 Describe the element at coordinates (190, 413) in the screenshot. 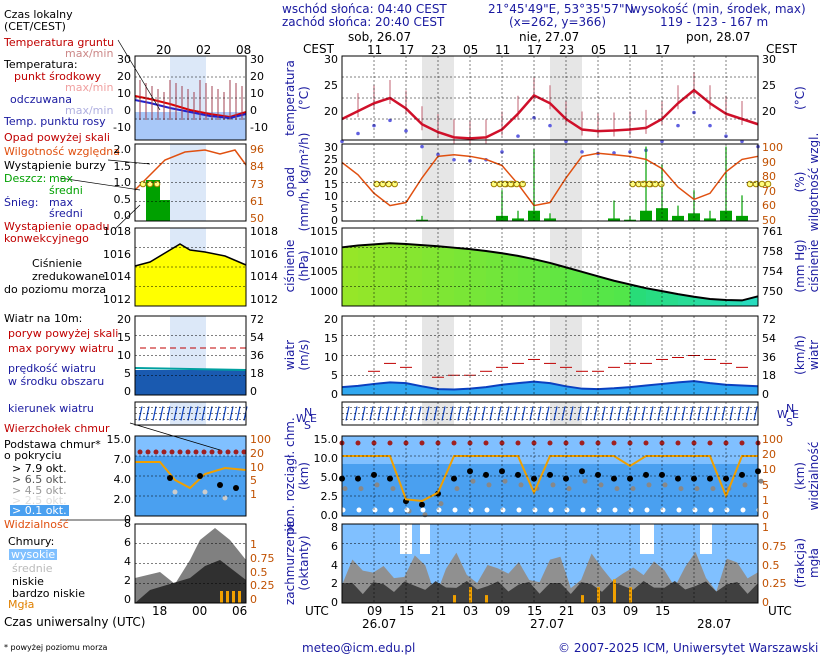

I see `legend-panel-frame-wind-dir` at that location.